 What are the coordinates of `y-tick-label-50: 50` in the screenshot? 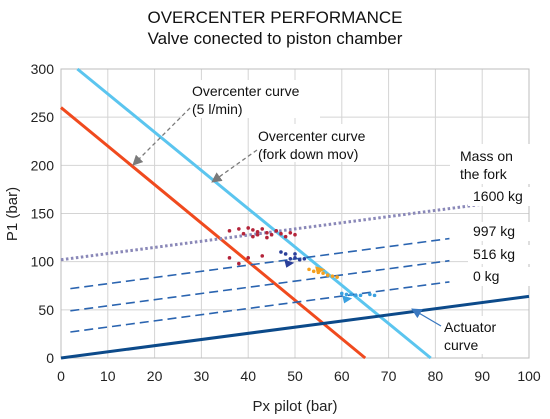 It's located at (46, 310).